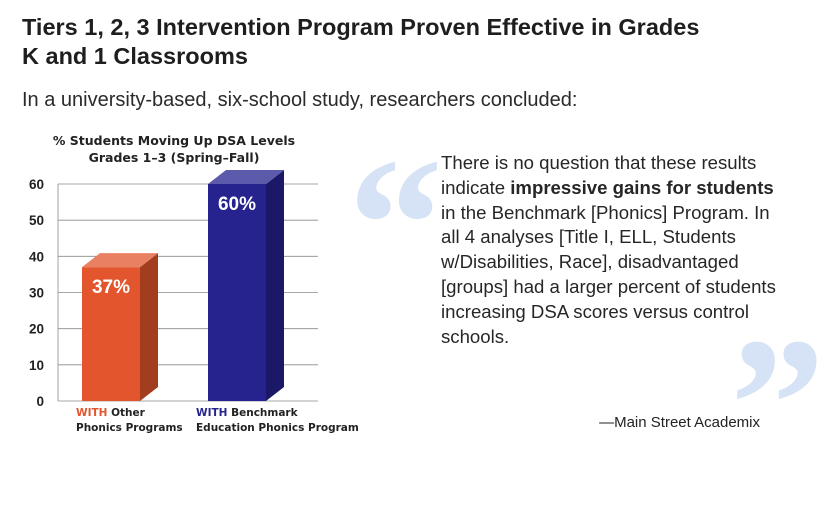 The image size is (830, 510). I want to click on x-category-label: WITH Other, so click(111, 413).